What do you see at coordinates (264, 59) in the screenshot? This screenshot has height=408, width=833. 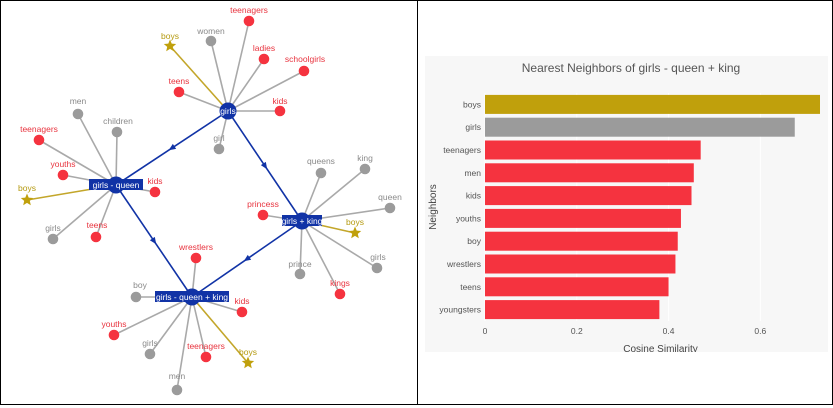 I see `neighbor-node-ladies` at bounding box center [264, 59].